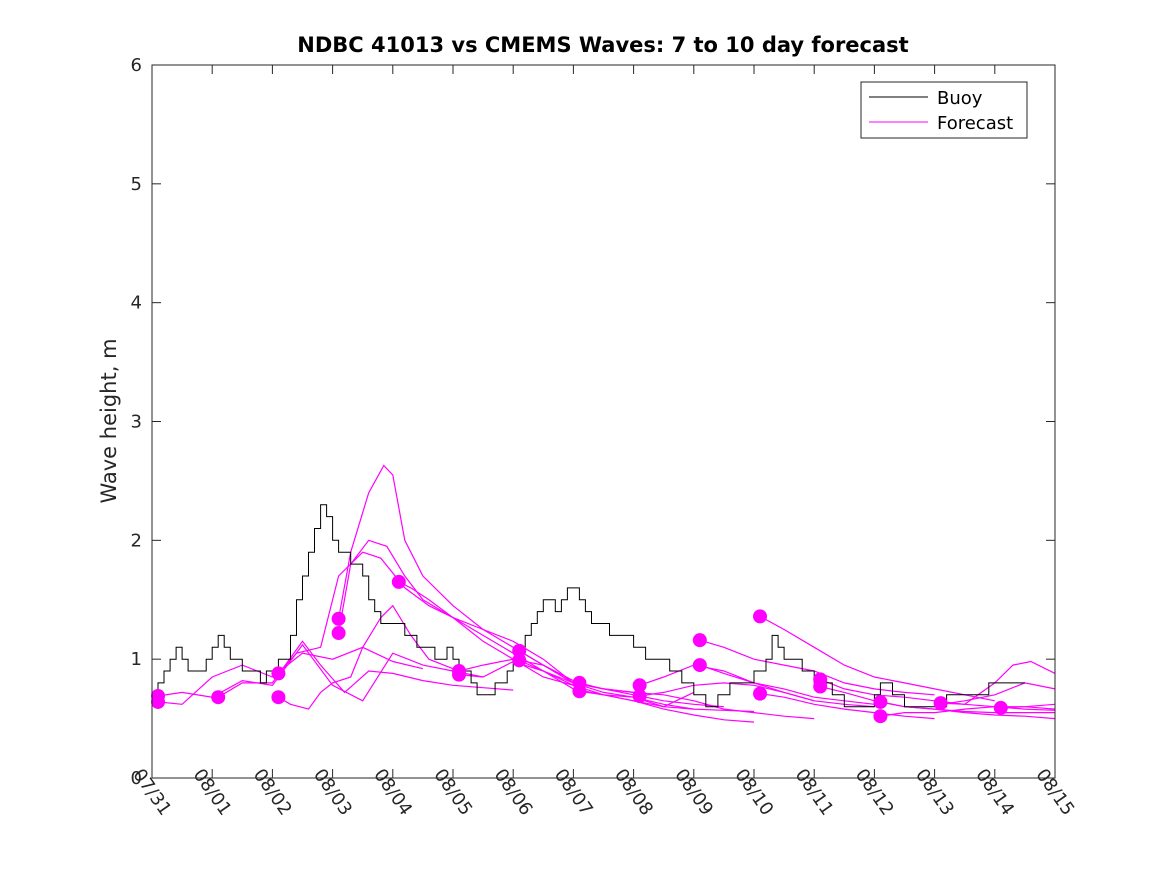 This screenshot has width=1167, height=875. What do you see at coordinates (693, 792) in the screenshot?
I see `x-tick-label: 08/09` at bounding box center [693, 792].